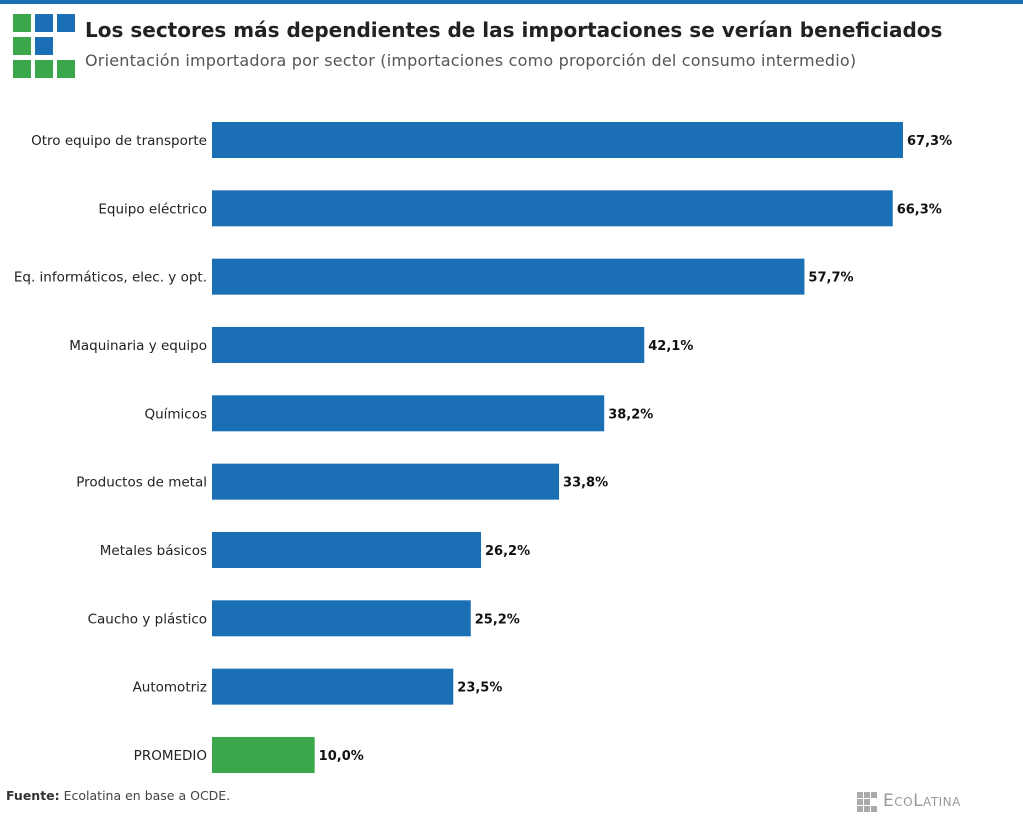 Image resolution: width=1023 pixels, height=818 pixels. Describe the element at coordinates (630, 414) in the screenshot. I see `data-label: 38,2%` at that location.